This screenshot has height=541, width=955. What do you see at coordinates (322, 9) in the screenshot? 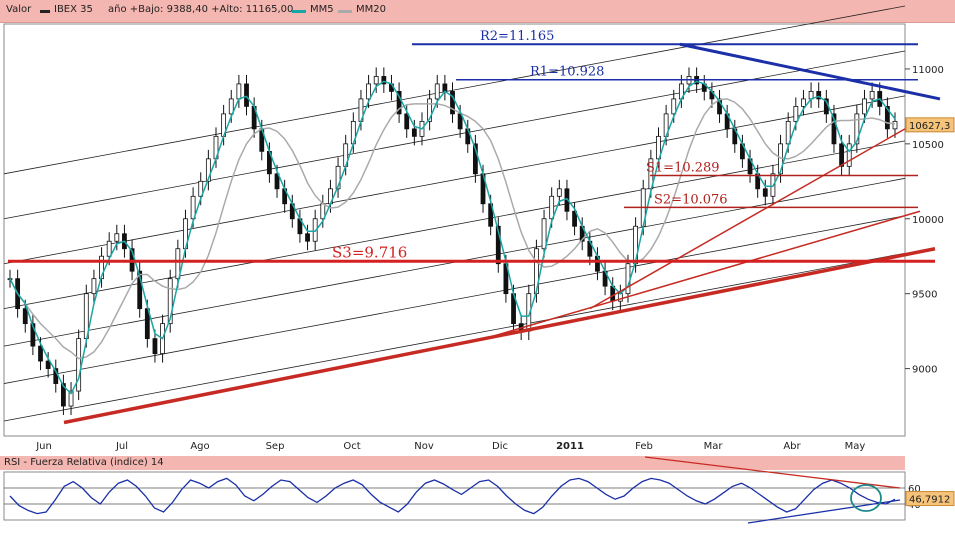
I see `mm5-legend-label: MM5` at bounding box center [322, 9].